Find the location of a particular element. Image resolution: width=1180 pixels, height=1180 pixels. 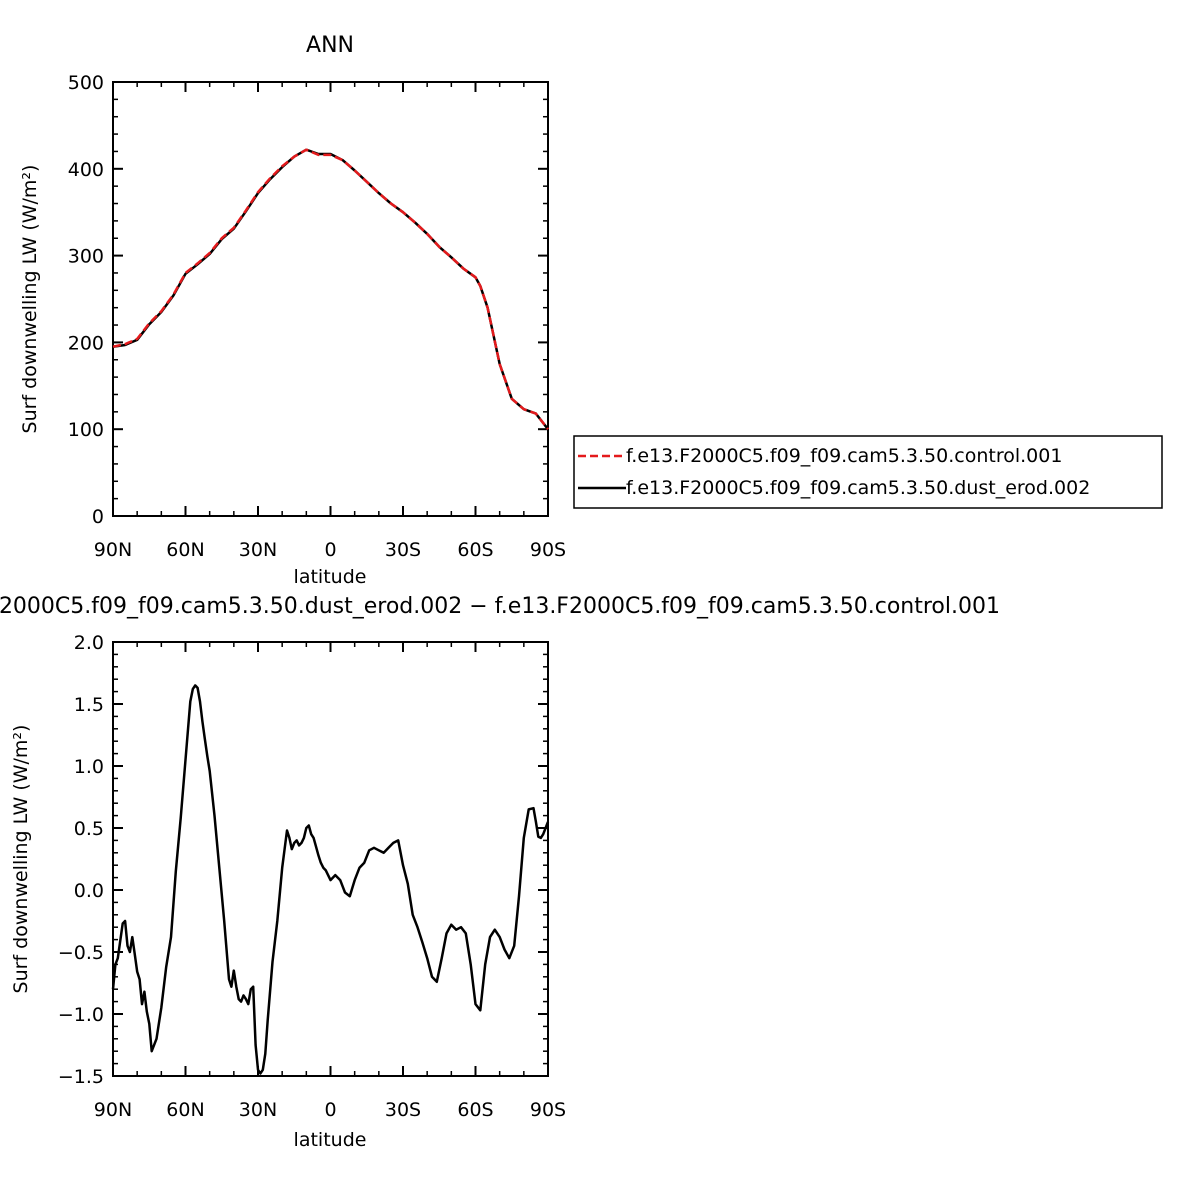

bottom-panel-x-tick-label: 60S is located at coordinates (475, 1110).